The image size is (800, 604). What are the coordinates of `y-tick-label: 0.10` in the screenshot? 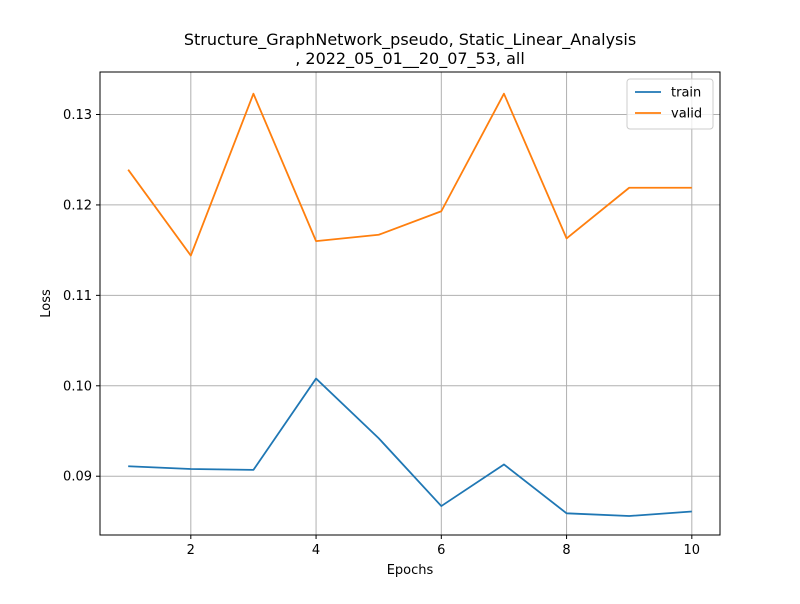 It's located at (77, 386).